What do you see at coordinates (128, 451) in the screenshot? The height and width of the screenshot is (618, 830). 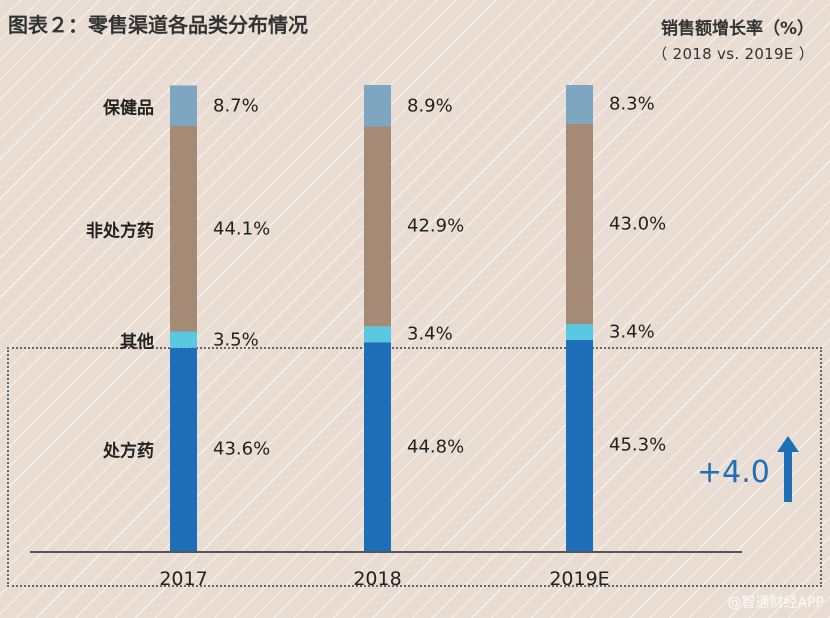 I see `series-label: 处方药` at bounding box center [128, 451].